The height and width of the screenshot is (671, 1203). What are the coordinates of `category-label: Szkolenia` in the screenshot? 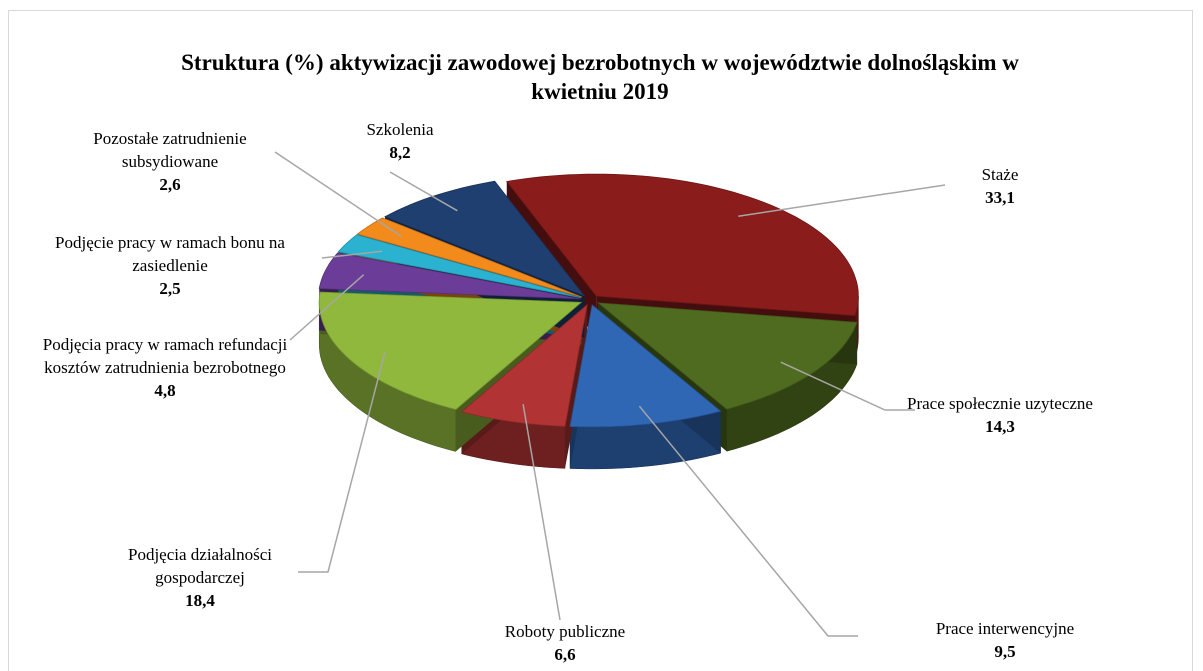 It's located at (400, 129).